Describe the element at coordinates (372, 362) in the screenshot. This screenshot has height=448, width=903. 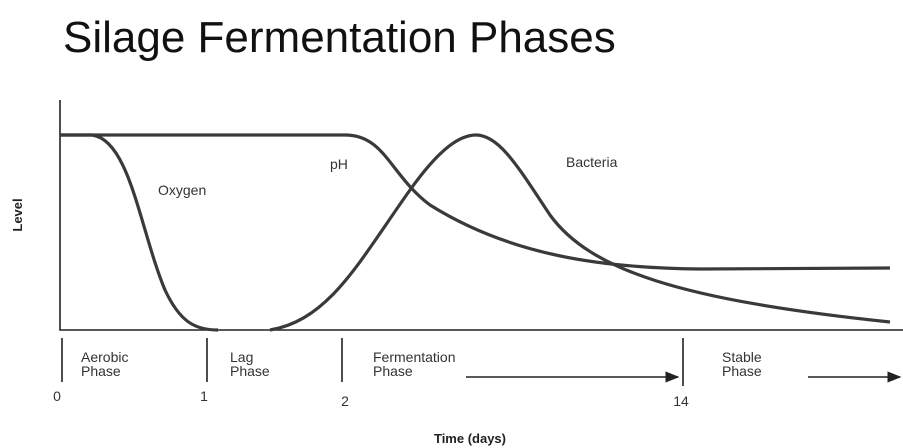
I see `phase-dividers` at that location.